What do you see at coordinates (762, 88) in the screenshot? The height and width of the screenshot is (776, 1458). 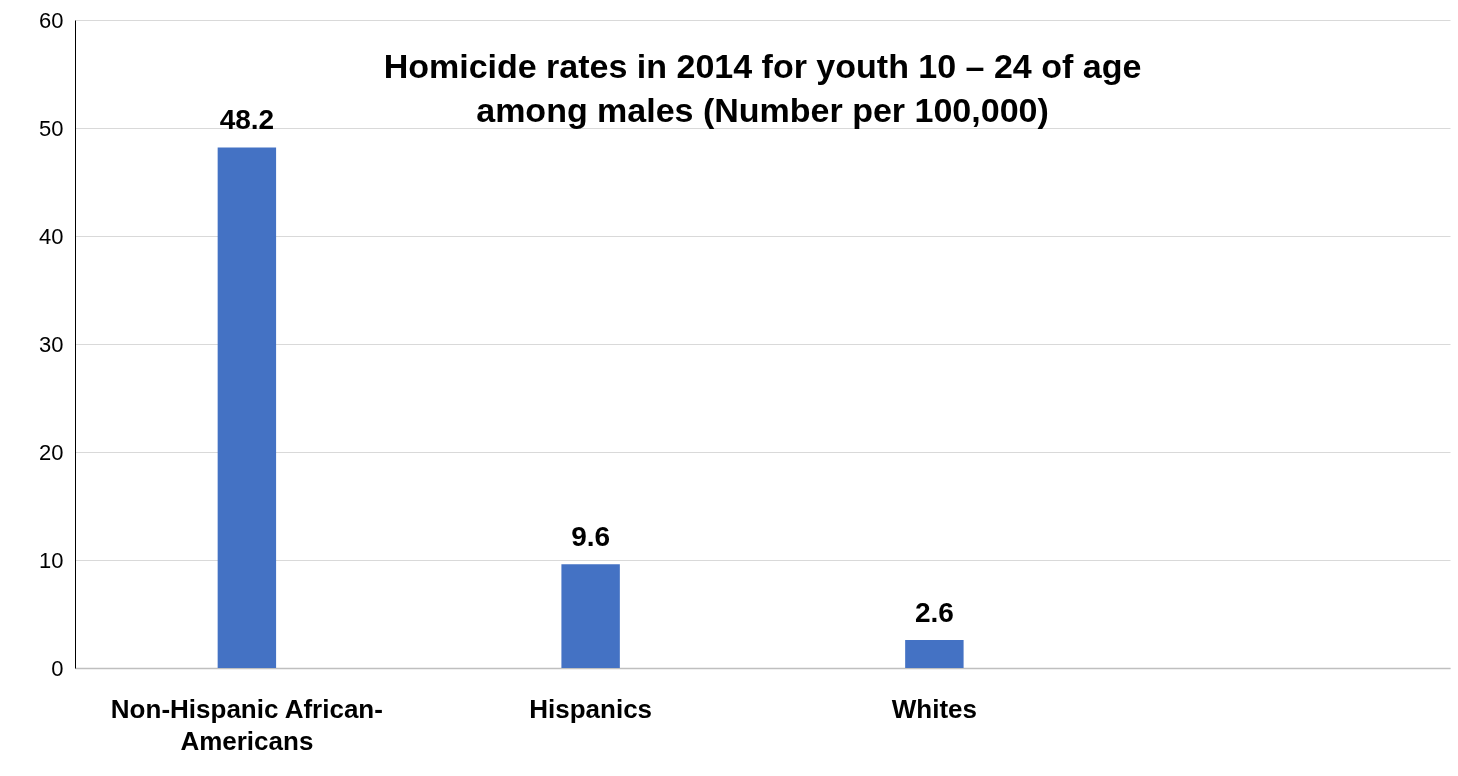 I see `text: Homicide rates in 2014 for youth 10 – 24 of age among males (Number per 100,000)` at bounding box center [762, 88].